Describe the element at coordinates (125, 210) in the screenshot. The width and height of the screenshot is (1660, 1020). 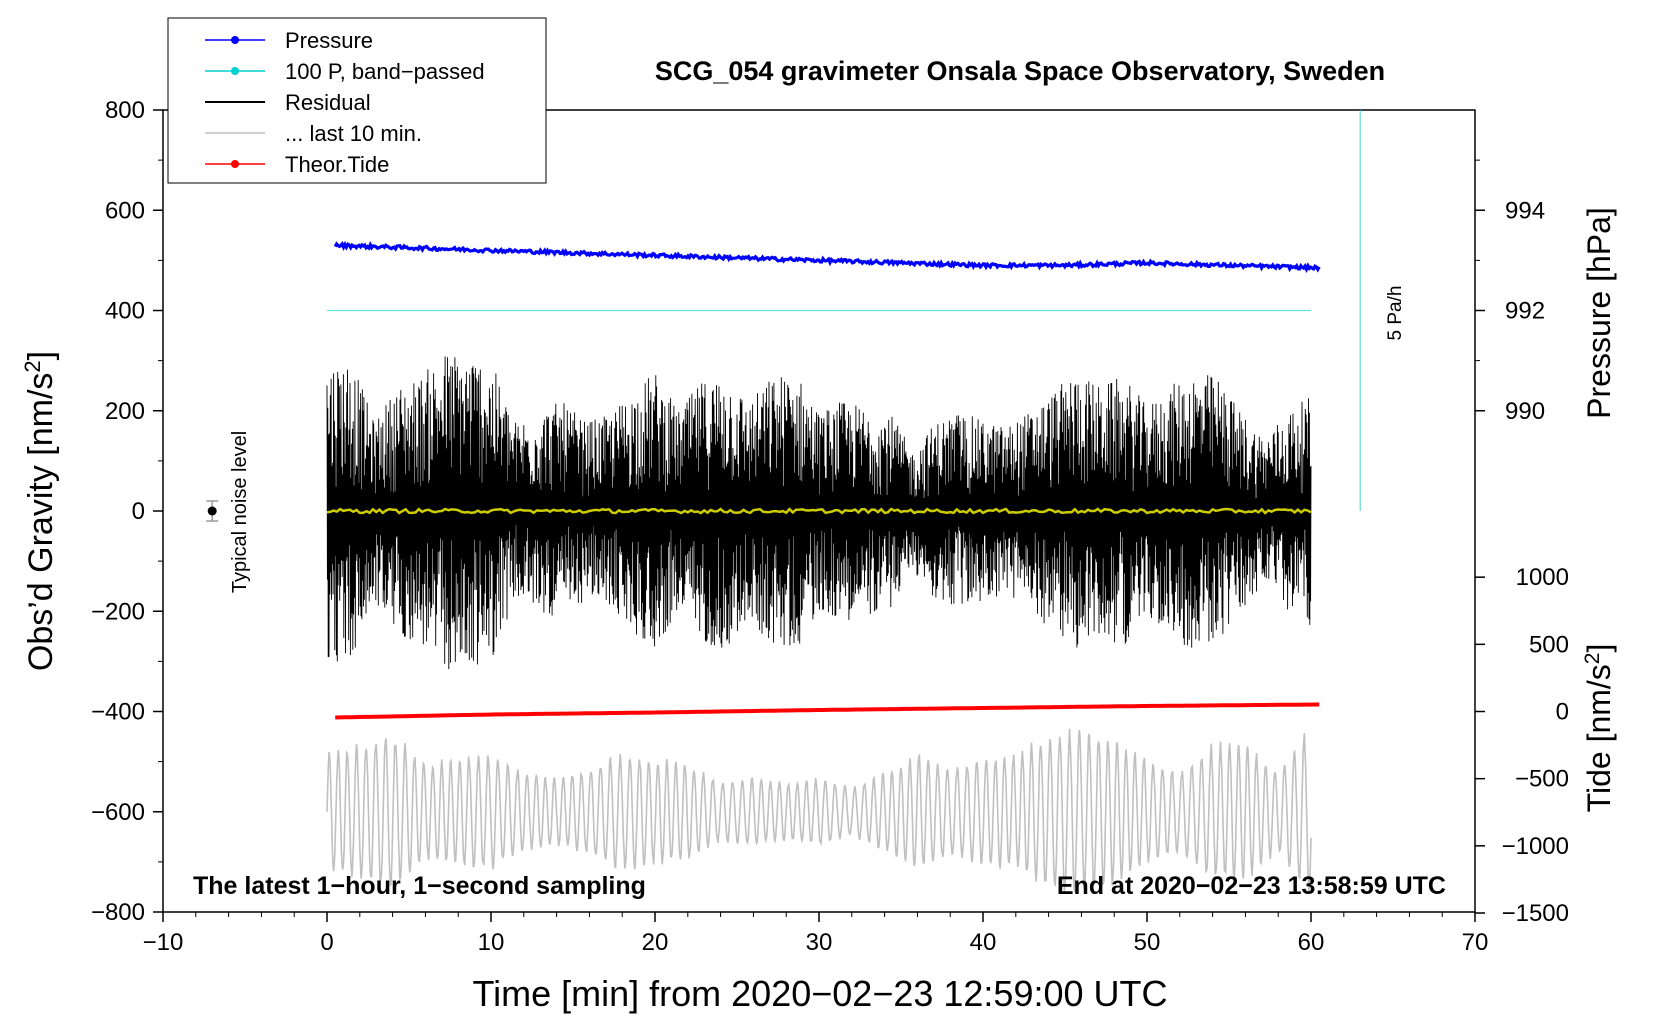
I see `y-tick-label: 600` at that location.